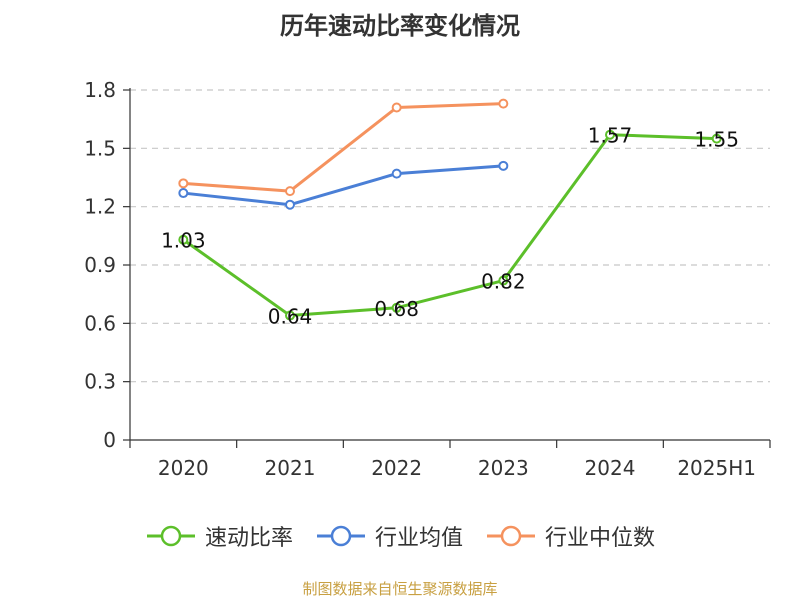  I want to click on data-label: 0.68, so click(396, 309).